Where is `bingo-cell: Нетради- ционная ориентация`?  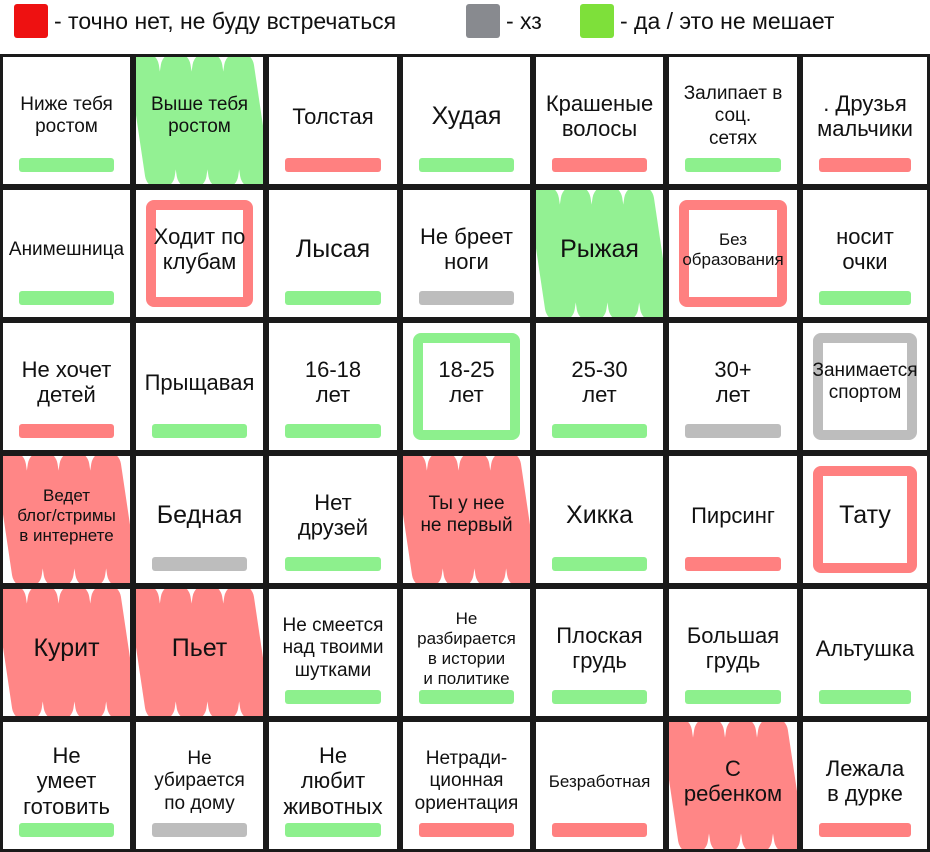 bingo-cell: Нетради- ционная ориентация is located at coordinates (466, 785).